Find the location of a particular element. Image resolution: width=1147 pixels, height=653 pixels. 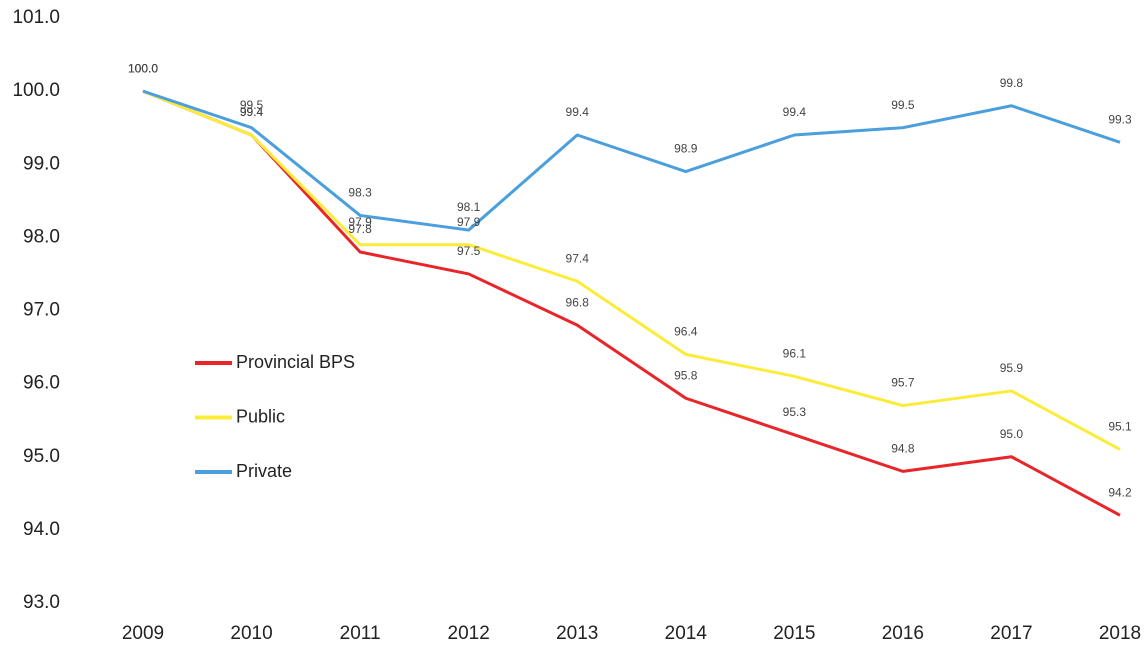

data-label: 95.3 is located at coordinates (795, 412).